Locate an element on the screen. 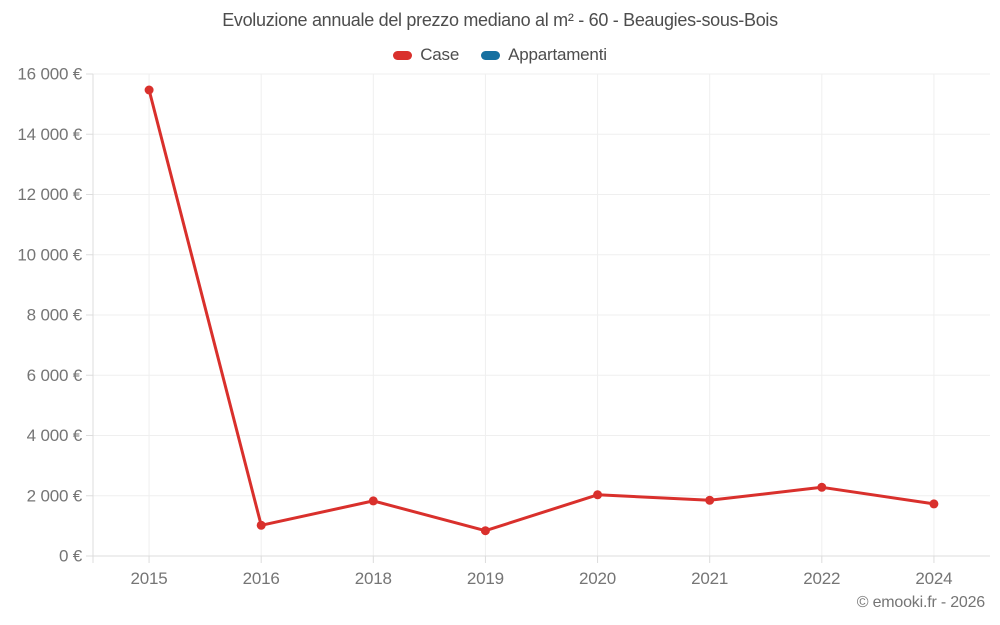  legend-label: Case is located at coordinates (440, 54).